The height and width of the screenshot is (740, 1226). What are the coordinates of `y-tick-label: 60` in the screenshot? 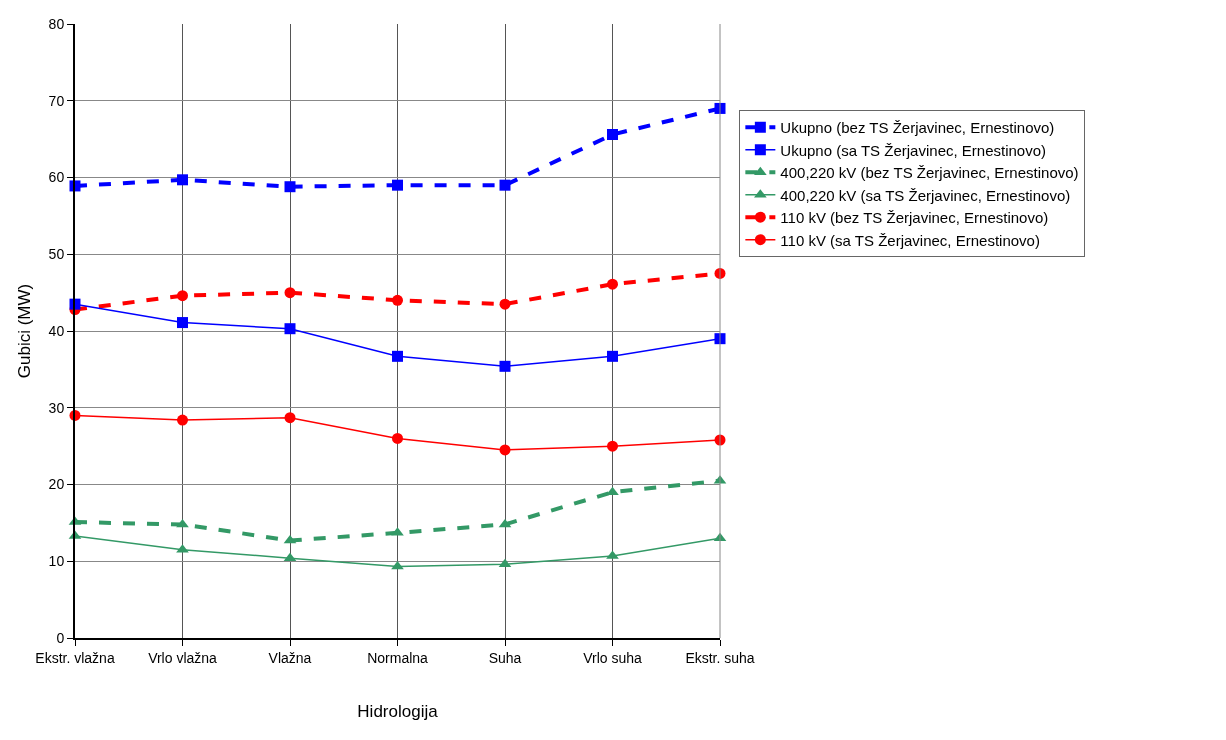 It's located at (56, 177).